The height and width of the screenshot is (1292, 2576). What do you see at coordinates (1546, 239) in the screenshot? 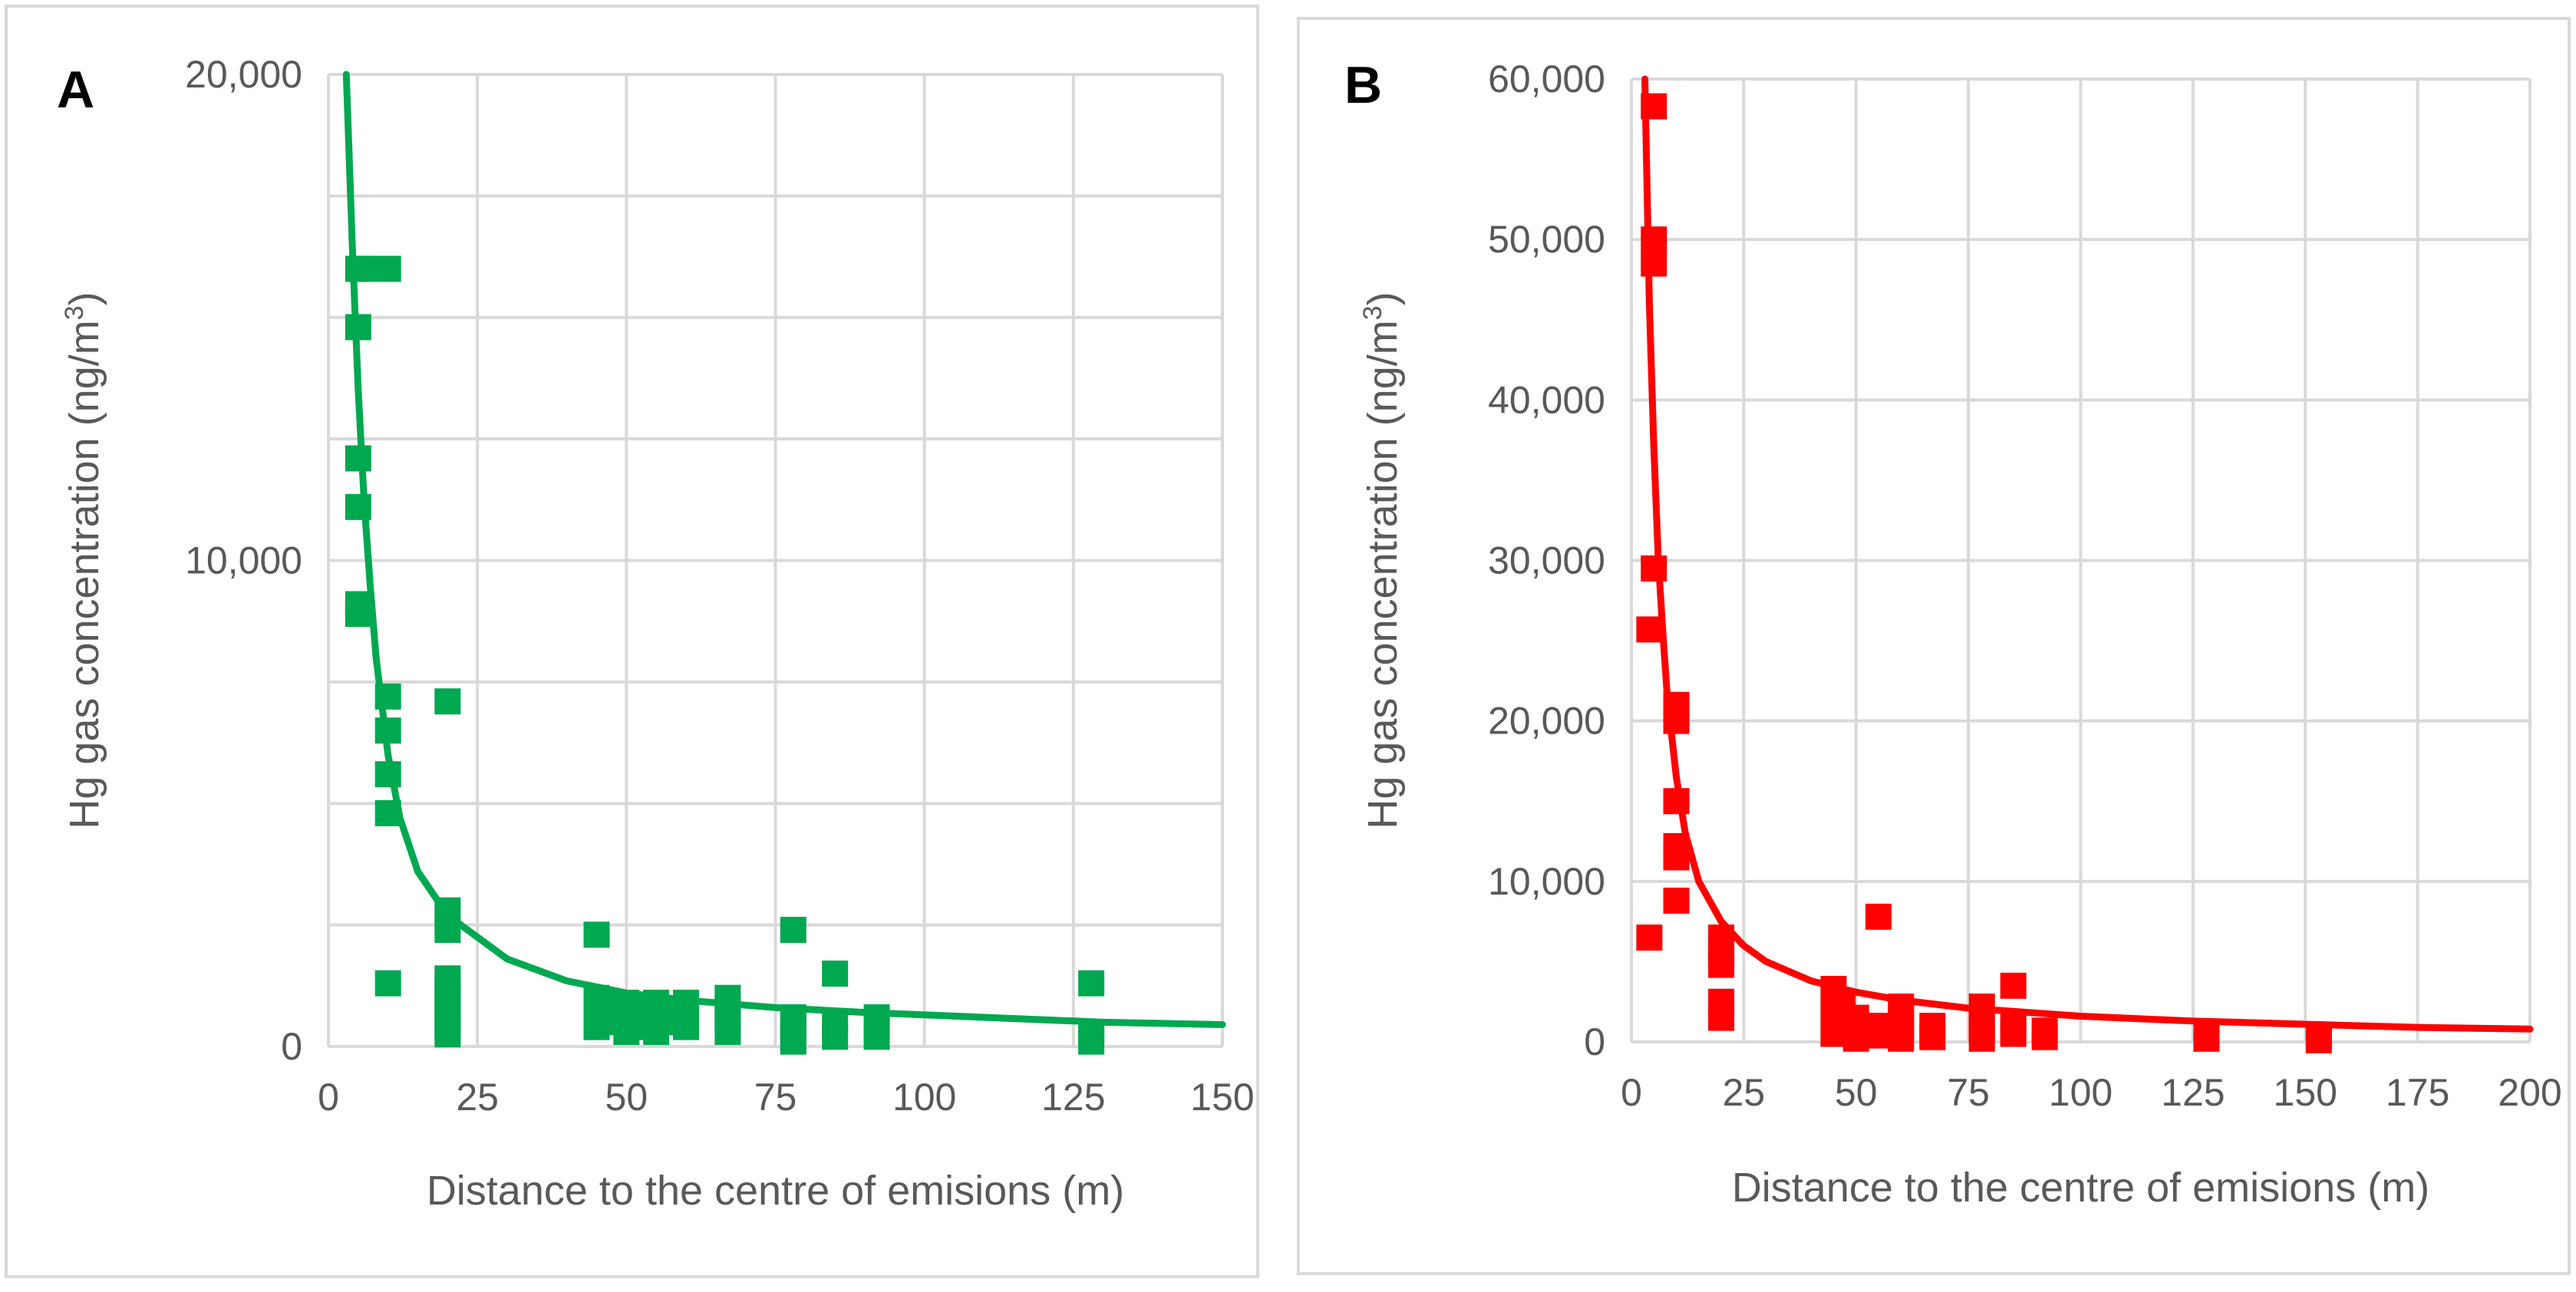
I see `y-tick-label: 50,000` at bounding box center [1546, 239].